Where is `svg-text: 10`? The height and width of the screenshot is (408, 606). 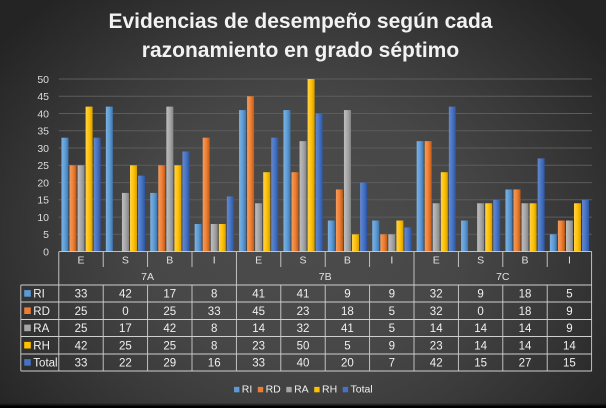
svg-text: 10 is located at coordinates (43, 218).